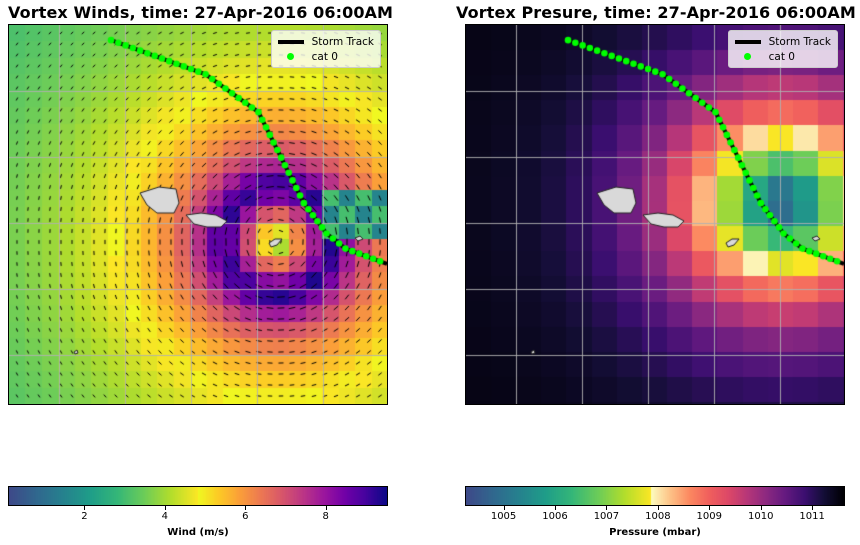 The image size is (860, 545). Describe the element at coordinates (606, 516) in the screenshot. I see `colorbar-tick-label: 1007` at that location.